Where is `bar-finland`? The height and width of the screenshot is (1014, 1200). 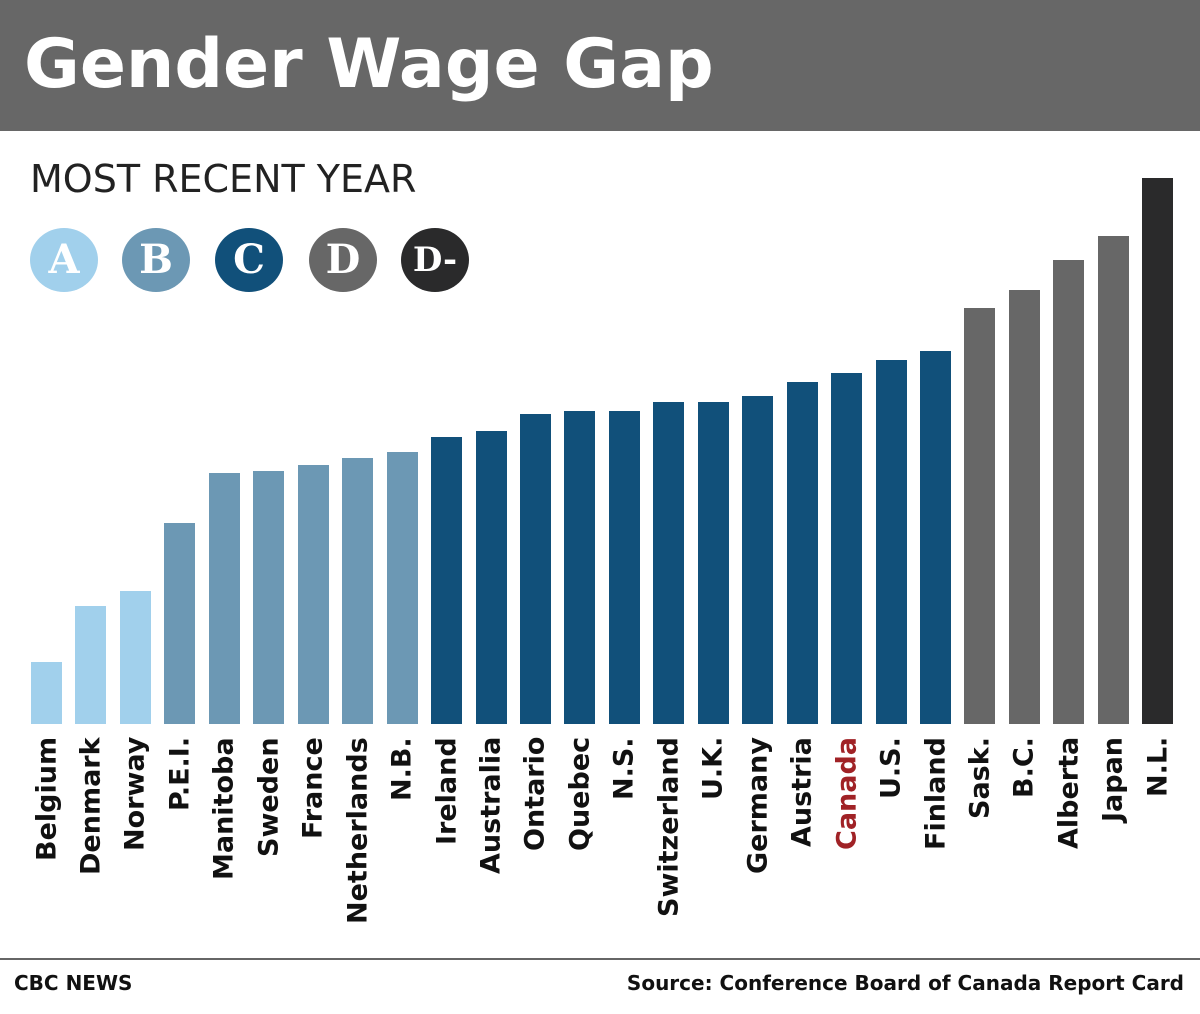 bar-finland is located at coordinates (935, 537).